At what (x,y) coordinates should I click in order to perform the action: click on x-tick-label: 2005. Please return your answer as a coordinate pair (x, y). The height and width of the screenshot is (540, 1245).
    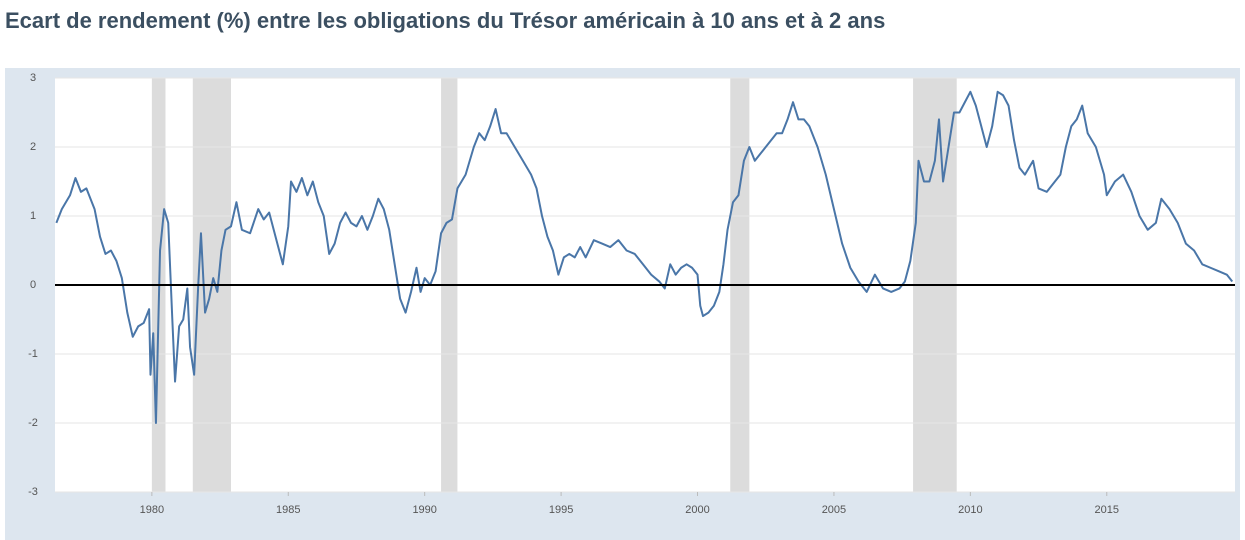
    Looking at the image, I should click on (834, 510).